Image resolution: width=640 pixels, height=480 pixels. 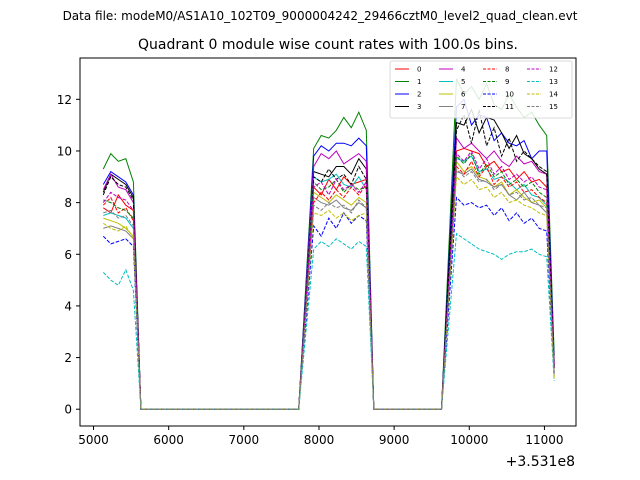 What do you see at coordinates (68, 255) in the screenshot?
I see `y-tick-label: 6` at bounding box center [68, 255].